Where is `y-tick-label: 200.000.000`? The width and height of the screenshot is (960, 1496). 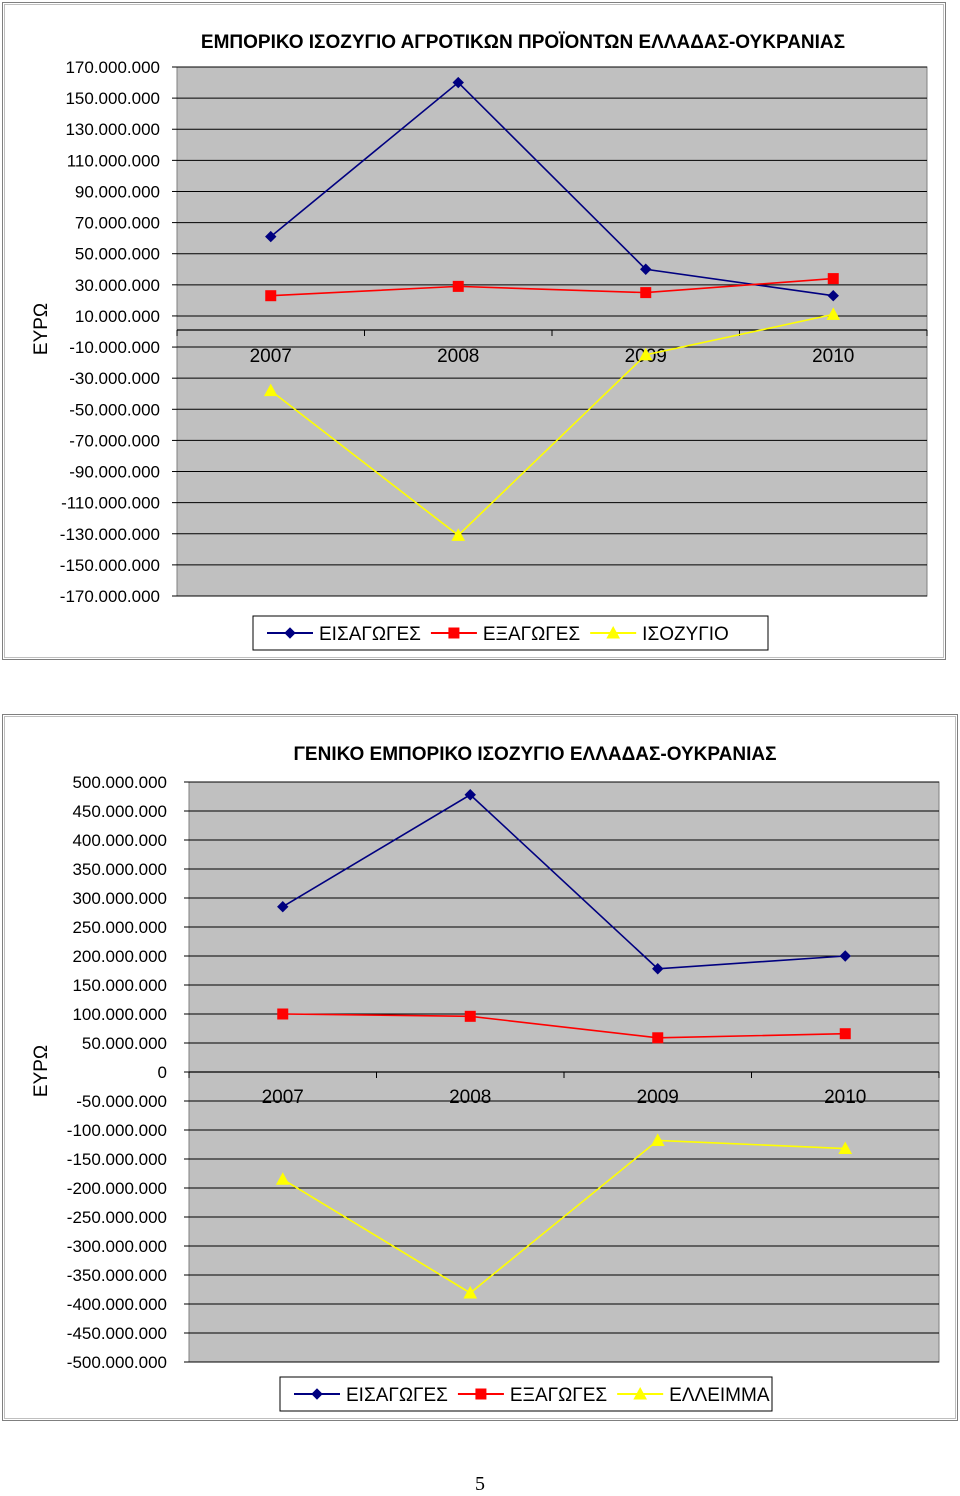 y-tick-label: 200.000.000 is located at coordinates (119, 956).